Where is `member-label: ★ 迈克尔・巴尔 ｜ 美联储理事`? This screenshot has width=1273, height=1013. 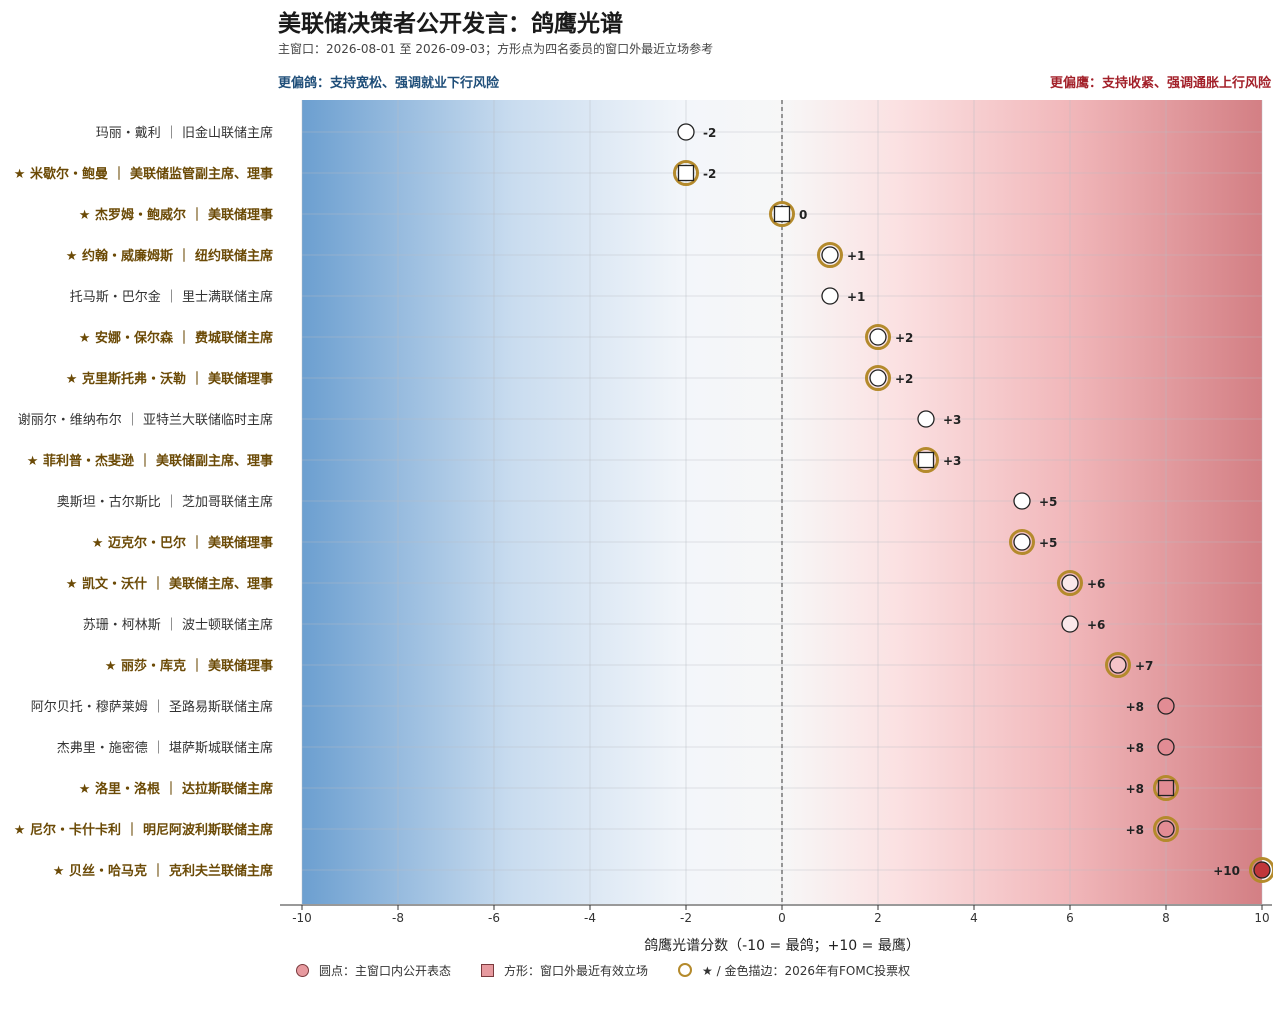
member-label: ★ 迈克尔・巴尔 ｜ 美联储理事 is located at coordinates (182, 543).